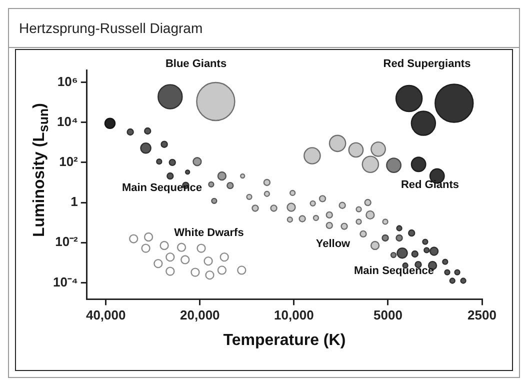 This screenshot has height=384, width=526. I want to click on x-tick-label: 20,000, so click(200, 315).